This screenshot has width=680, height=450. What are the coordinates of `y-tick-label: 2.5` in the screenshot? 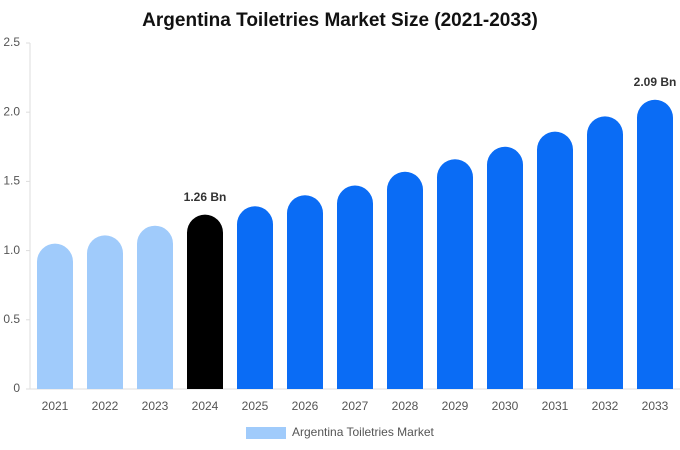 It's located at (11, 42).